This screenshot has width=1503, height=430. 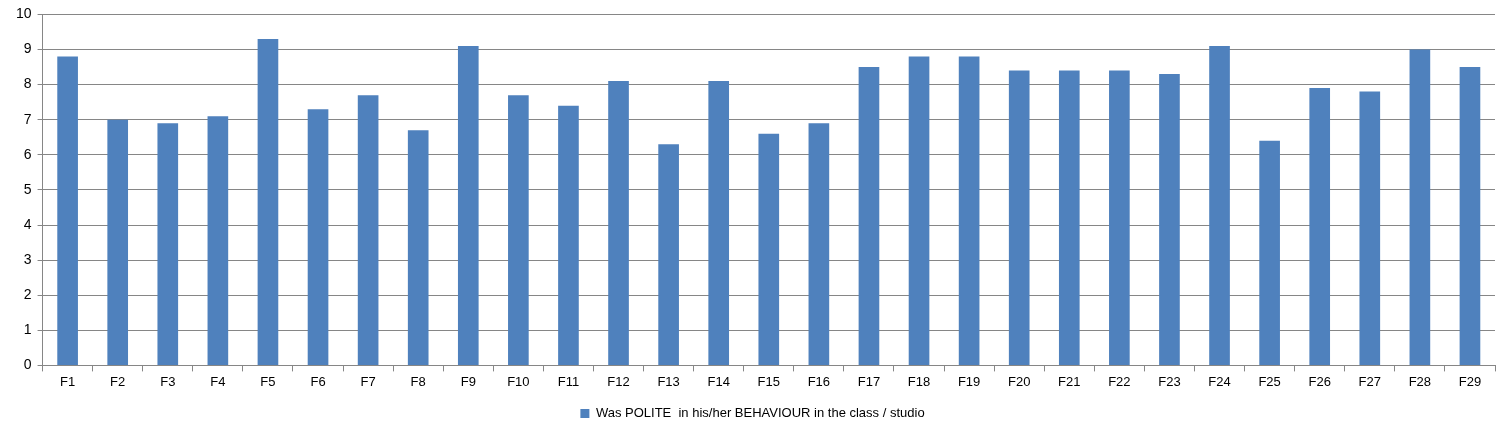 I want to click on x-tick-label: F19, so click(x=969, y=381).